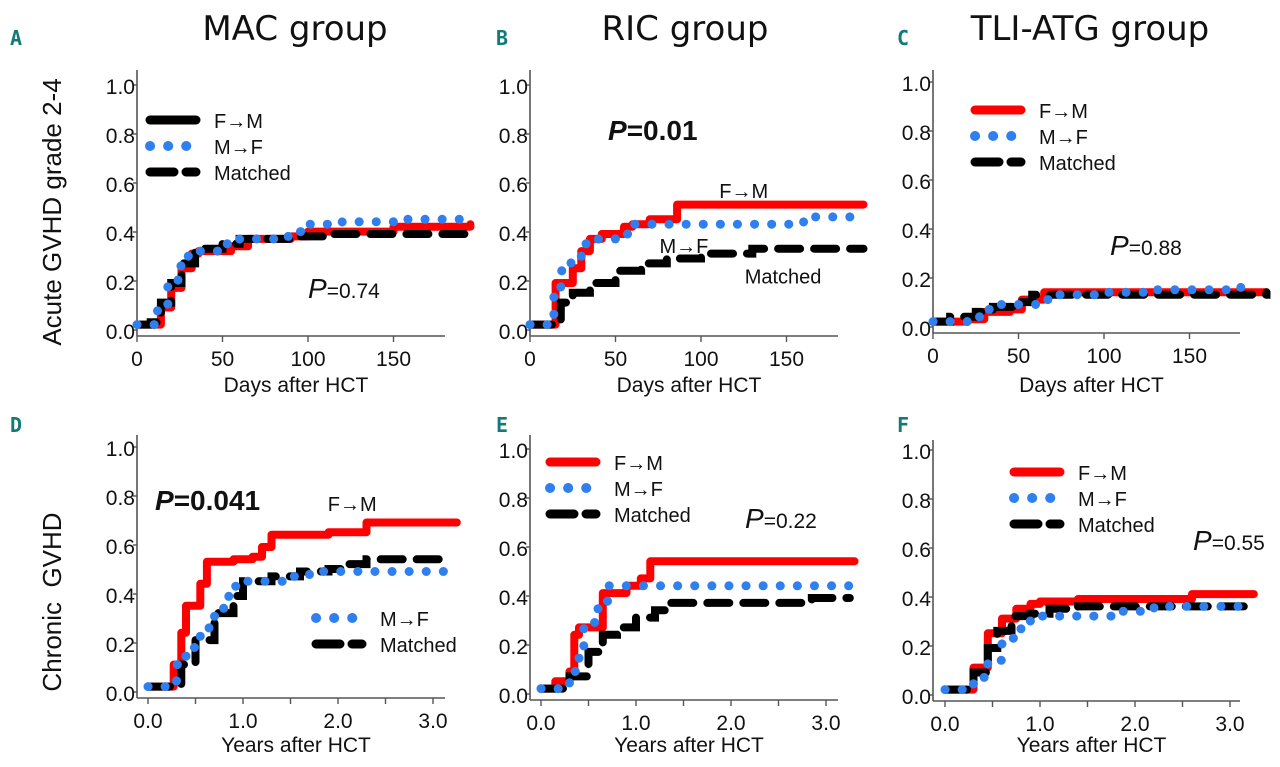 This screenshot has width=1280, height=767. Describe the element at coordinates (294, 29) in the screenshot. I see `panel-title: MAC group` at that location.